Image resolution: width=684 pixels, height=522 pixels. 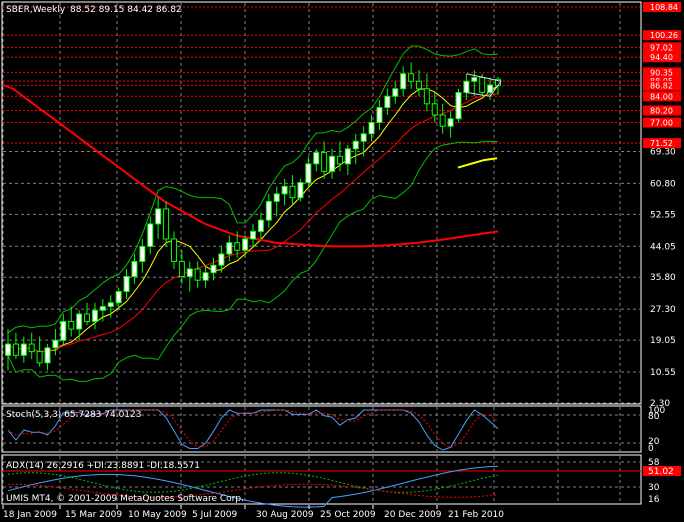 I want to click on stoch-pane-frame, so click(x=321, y=429).